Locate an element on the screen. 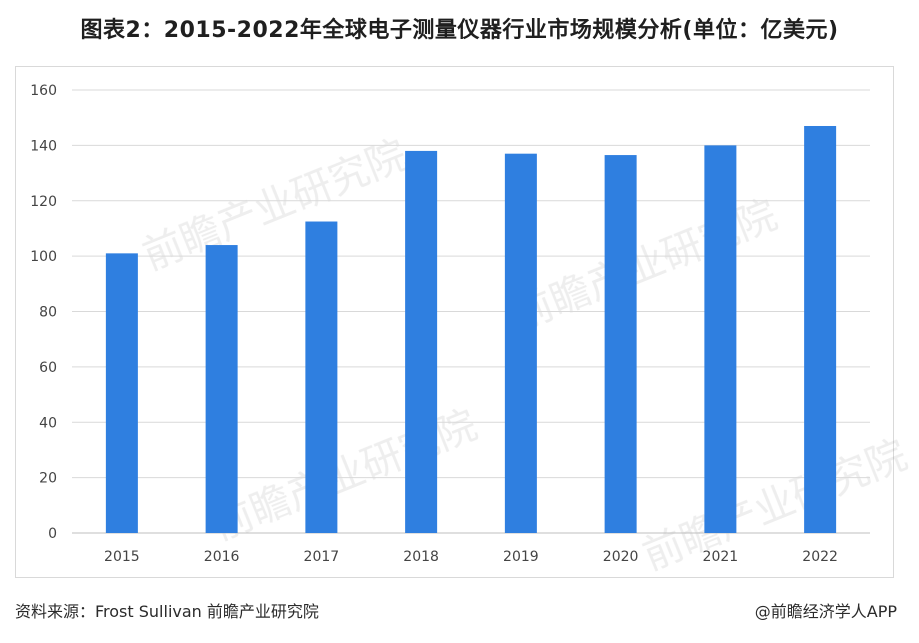 Image resolution: width=919 pixels, height=643 pixels. x-tick-label: 2021 is located at coordinates (721, 557).